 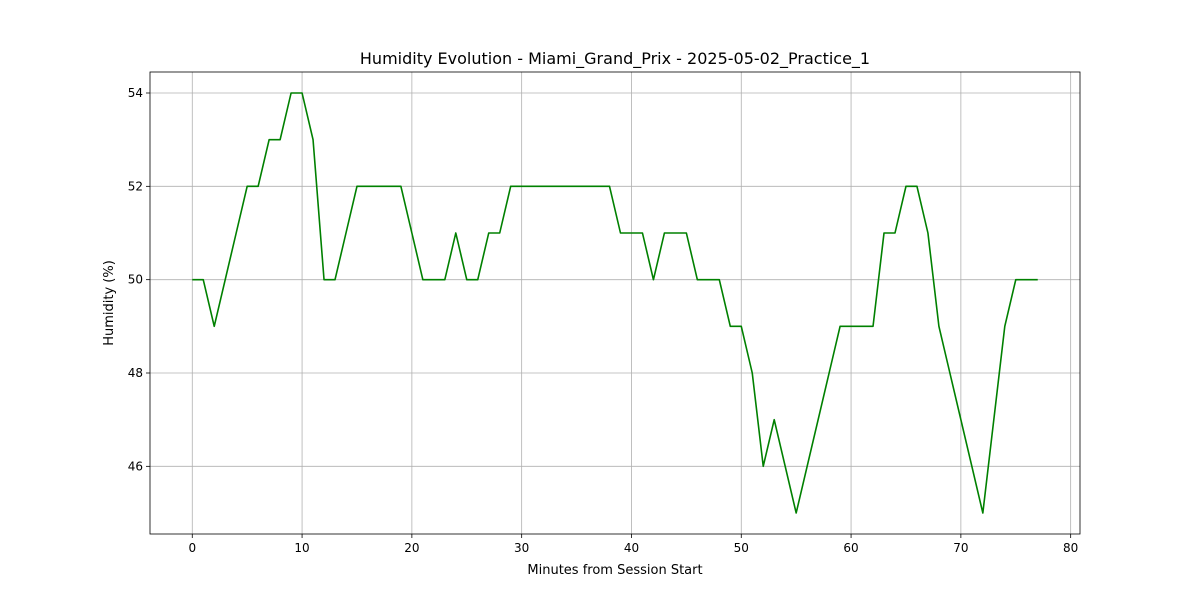 What do you see at coordinates (135, 466) in the screenshot?
I see `y-tick-label: 46` at bounding box center [135, 466].